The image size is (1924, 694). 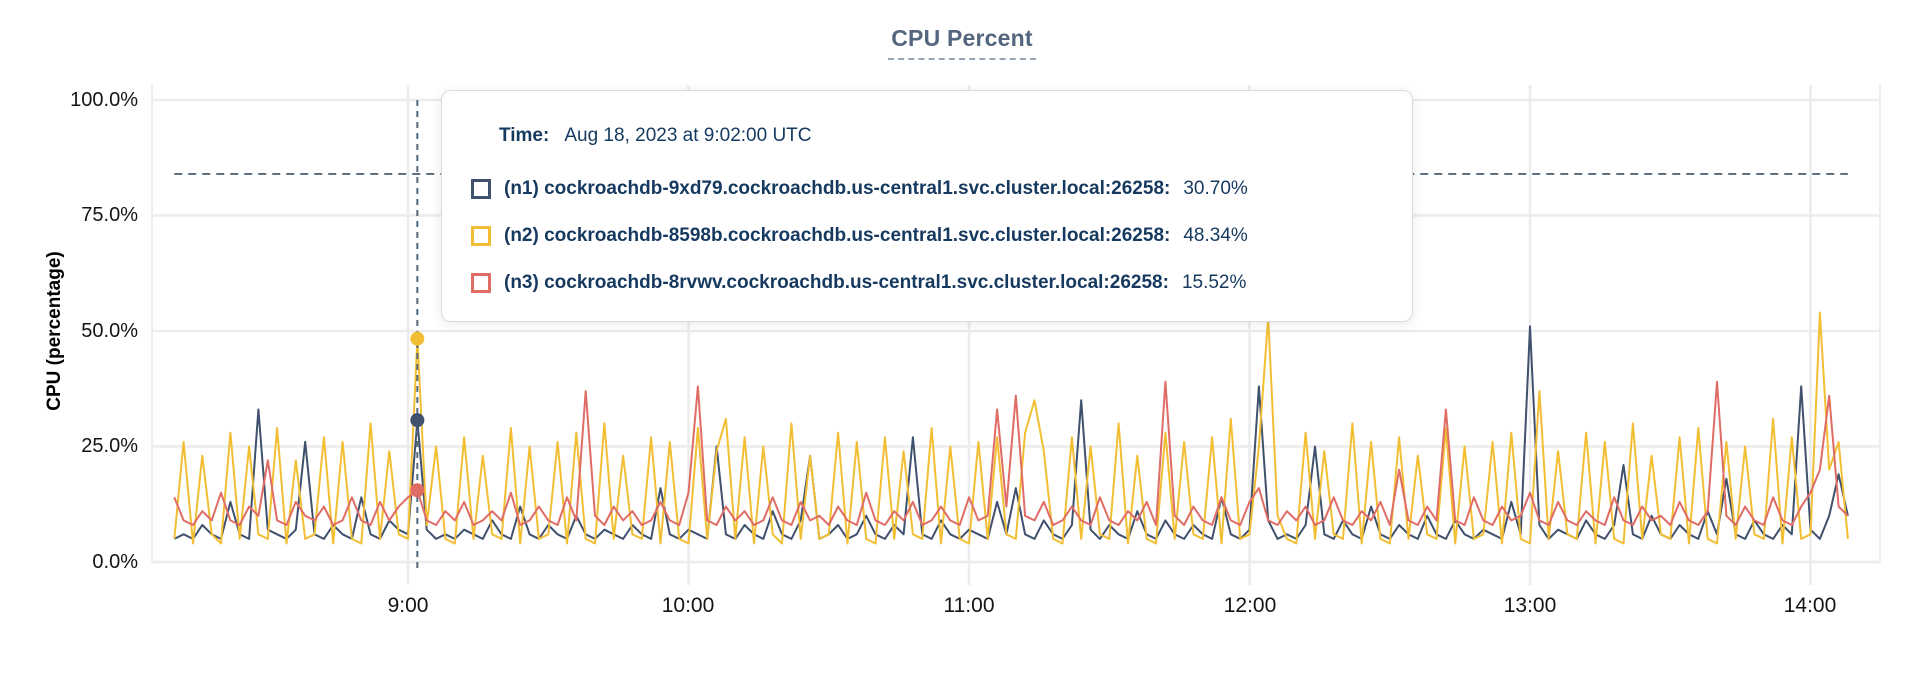 I want to click on x-tick-label: 10:00, so click(x=688, y=605).